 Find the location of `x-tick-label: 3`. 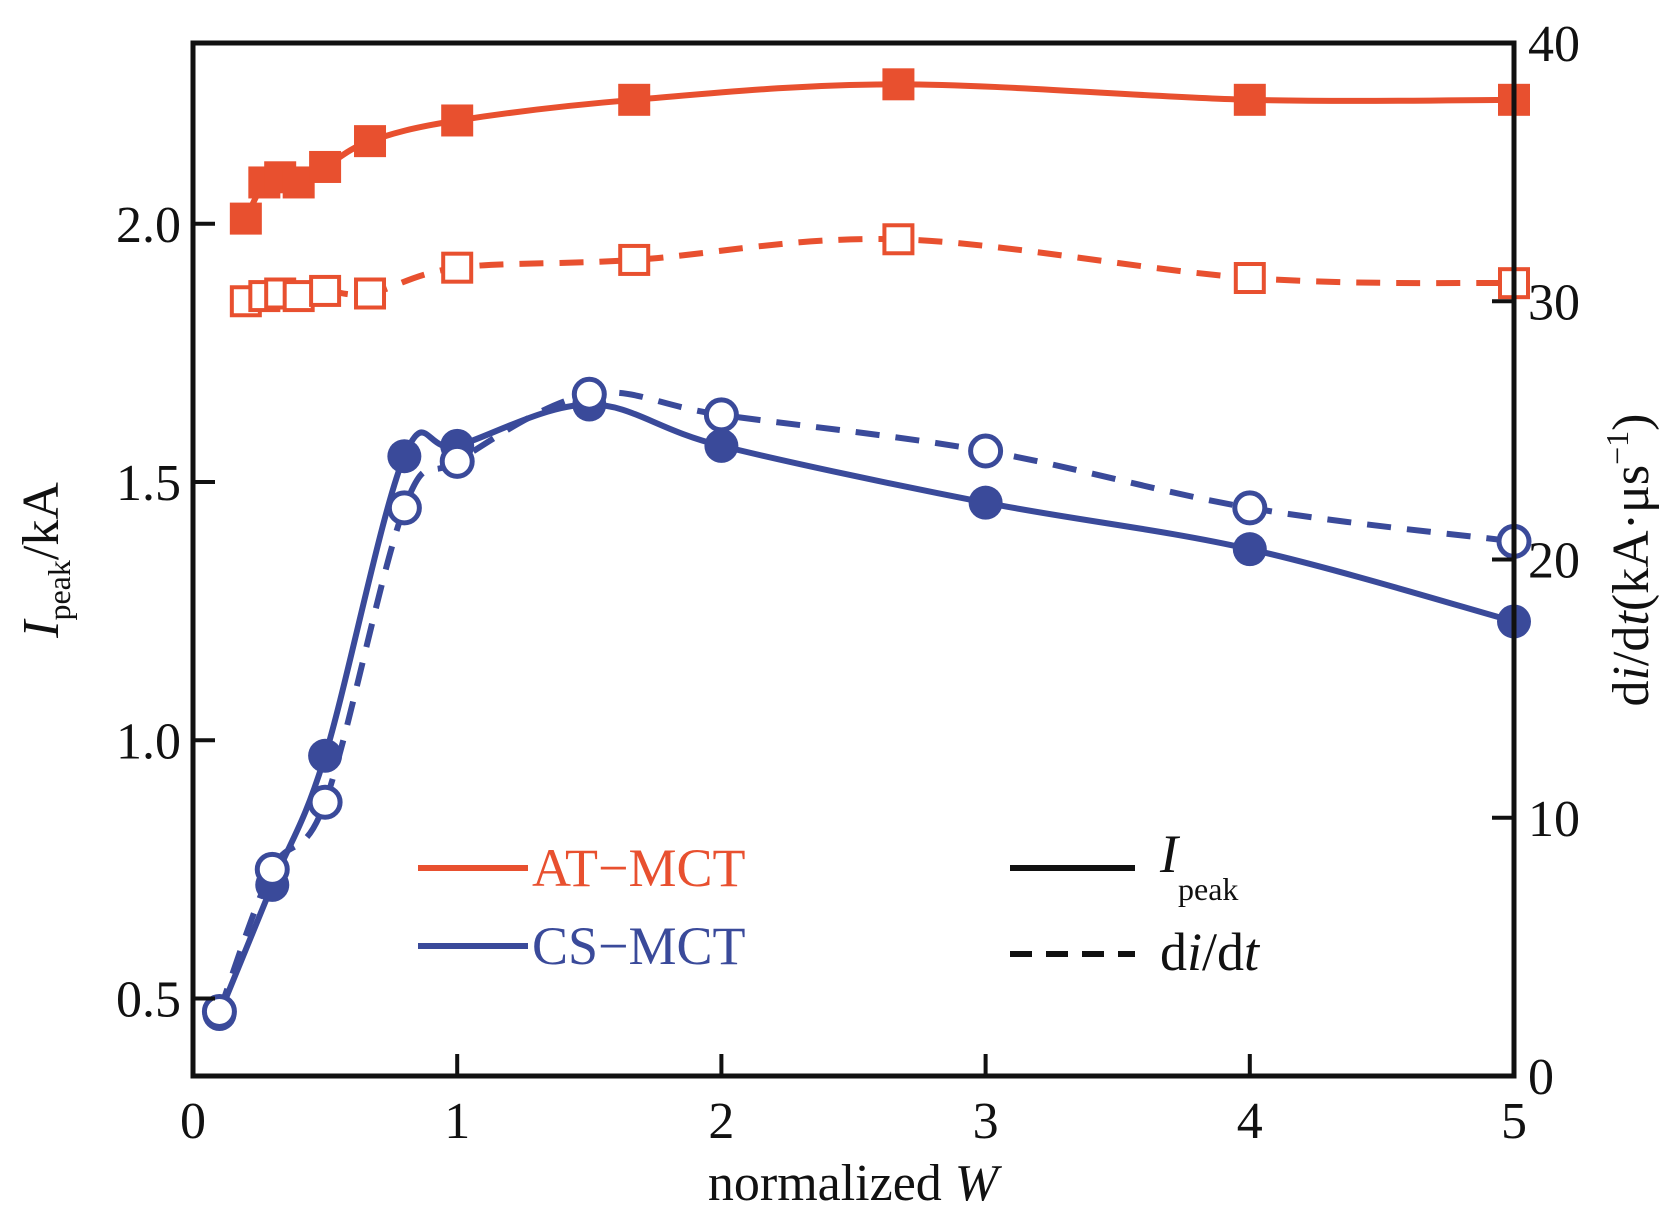

x-tick-label: 3 is located at coordinates (986, 1121).